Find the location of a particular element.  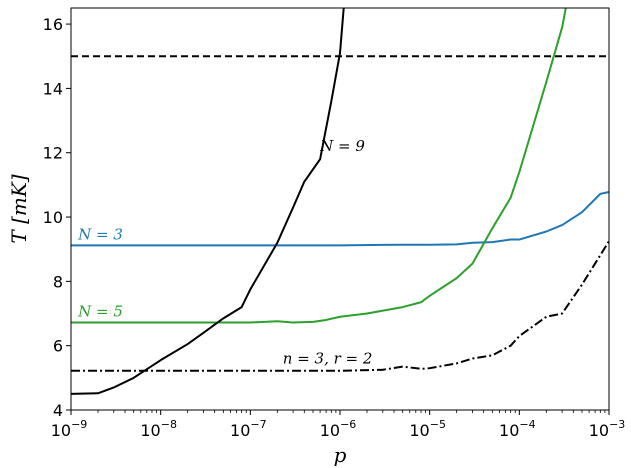

x-tick-label: 10⁻⁸ is located at coordinates (158, 429).